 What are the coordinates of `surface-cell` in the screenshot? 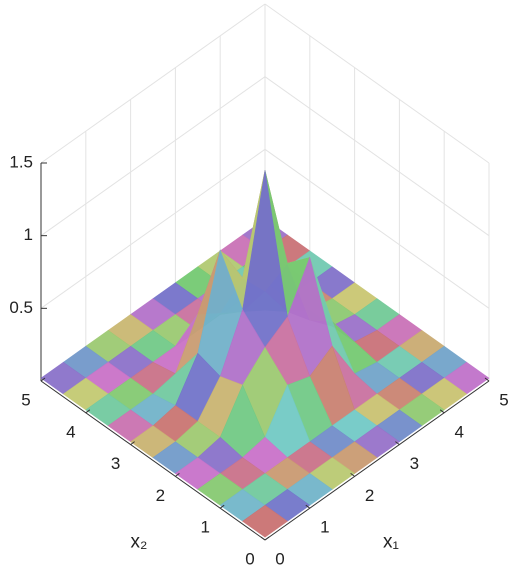 It's located at (265, 521).